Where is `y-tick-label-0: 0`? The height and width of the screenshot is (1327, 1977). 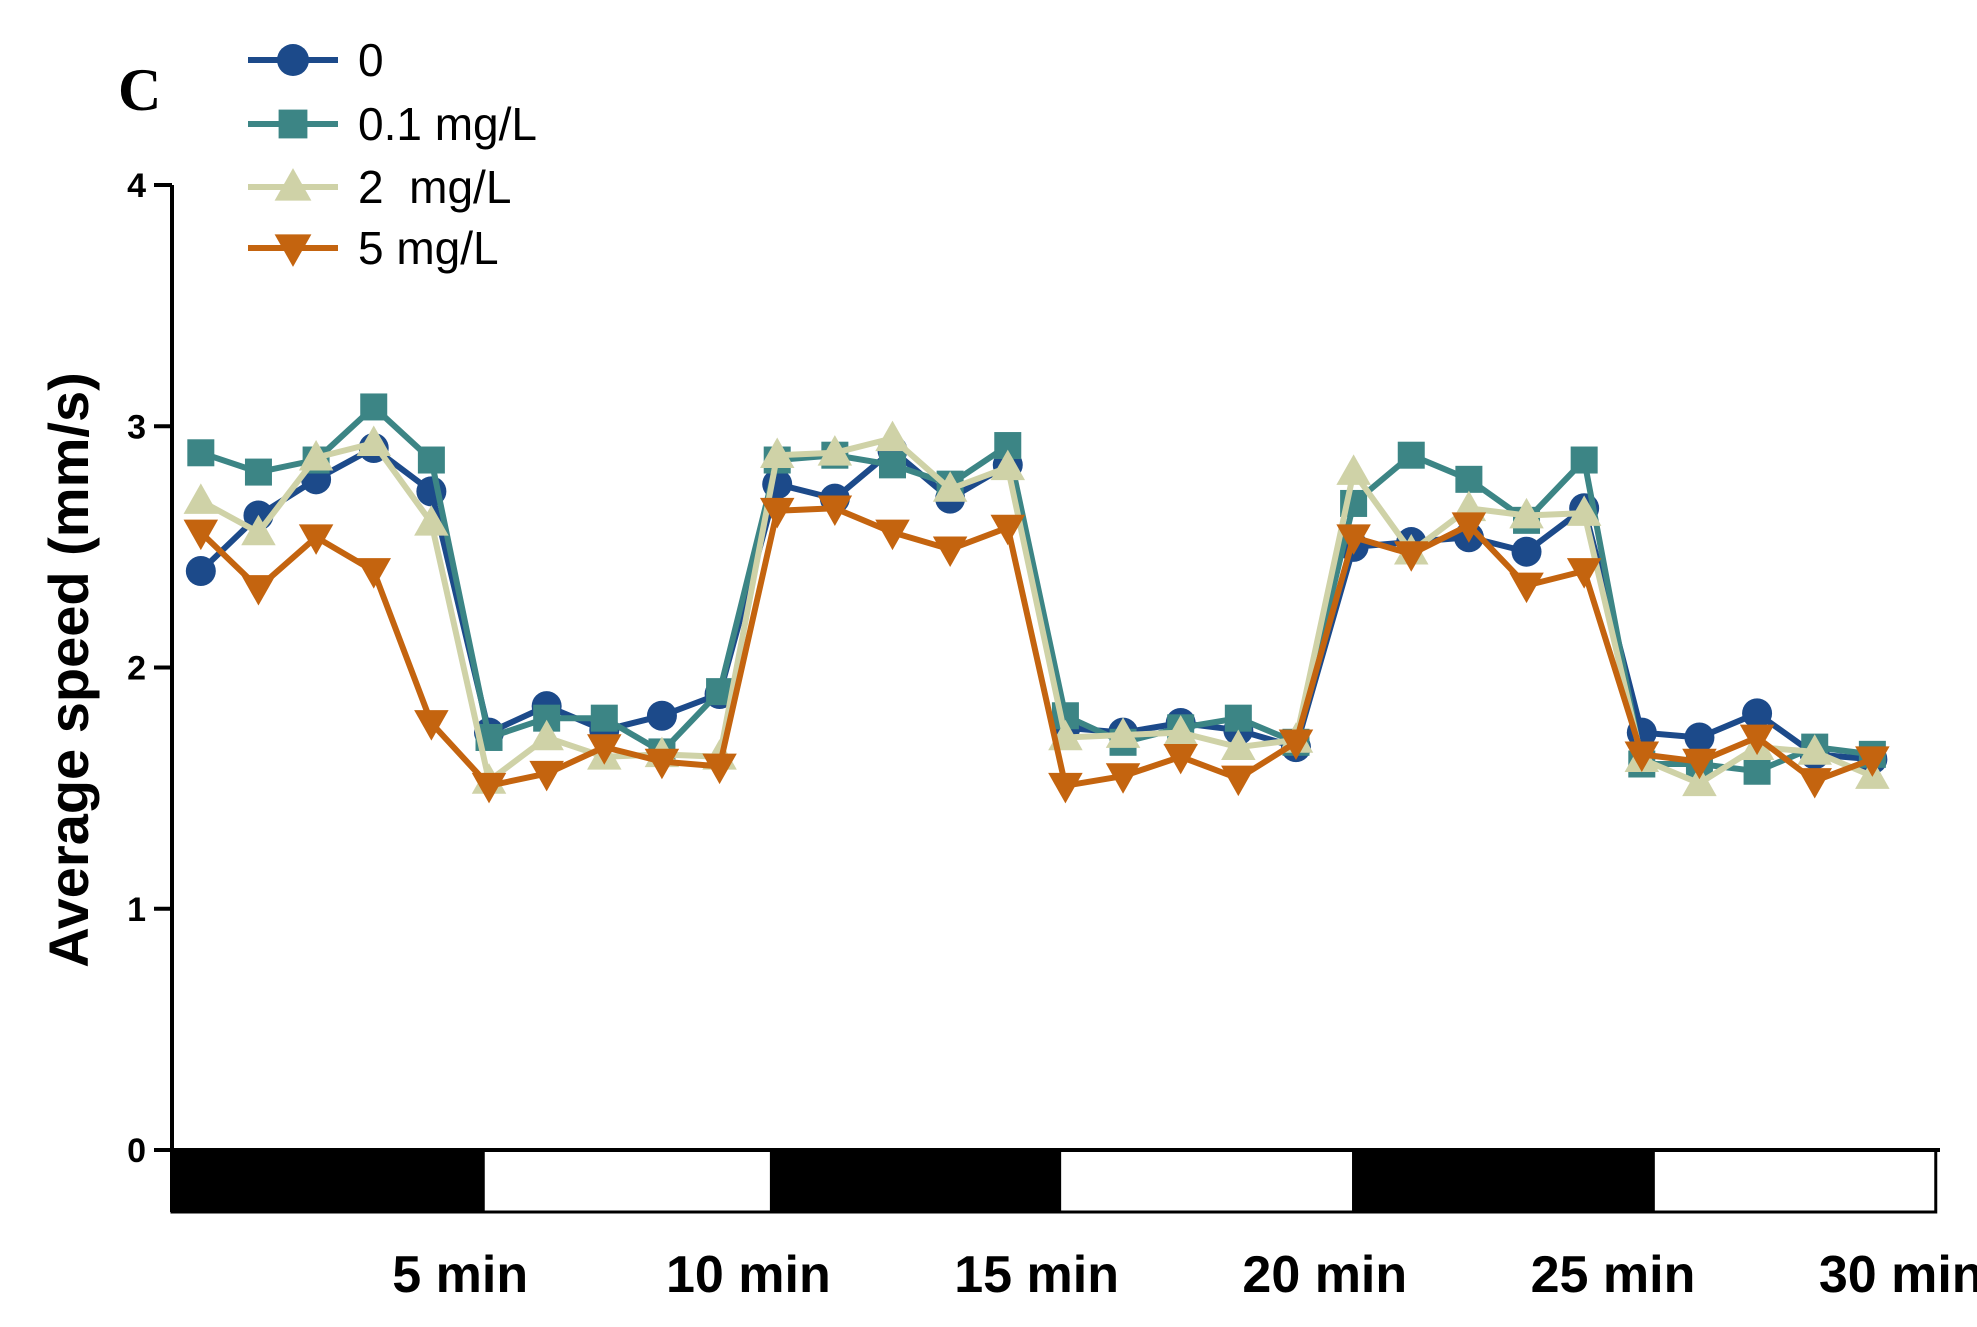 y-tick-label-0: 0 is located at coordinates (136, 1151).